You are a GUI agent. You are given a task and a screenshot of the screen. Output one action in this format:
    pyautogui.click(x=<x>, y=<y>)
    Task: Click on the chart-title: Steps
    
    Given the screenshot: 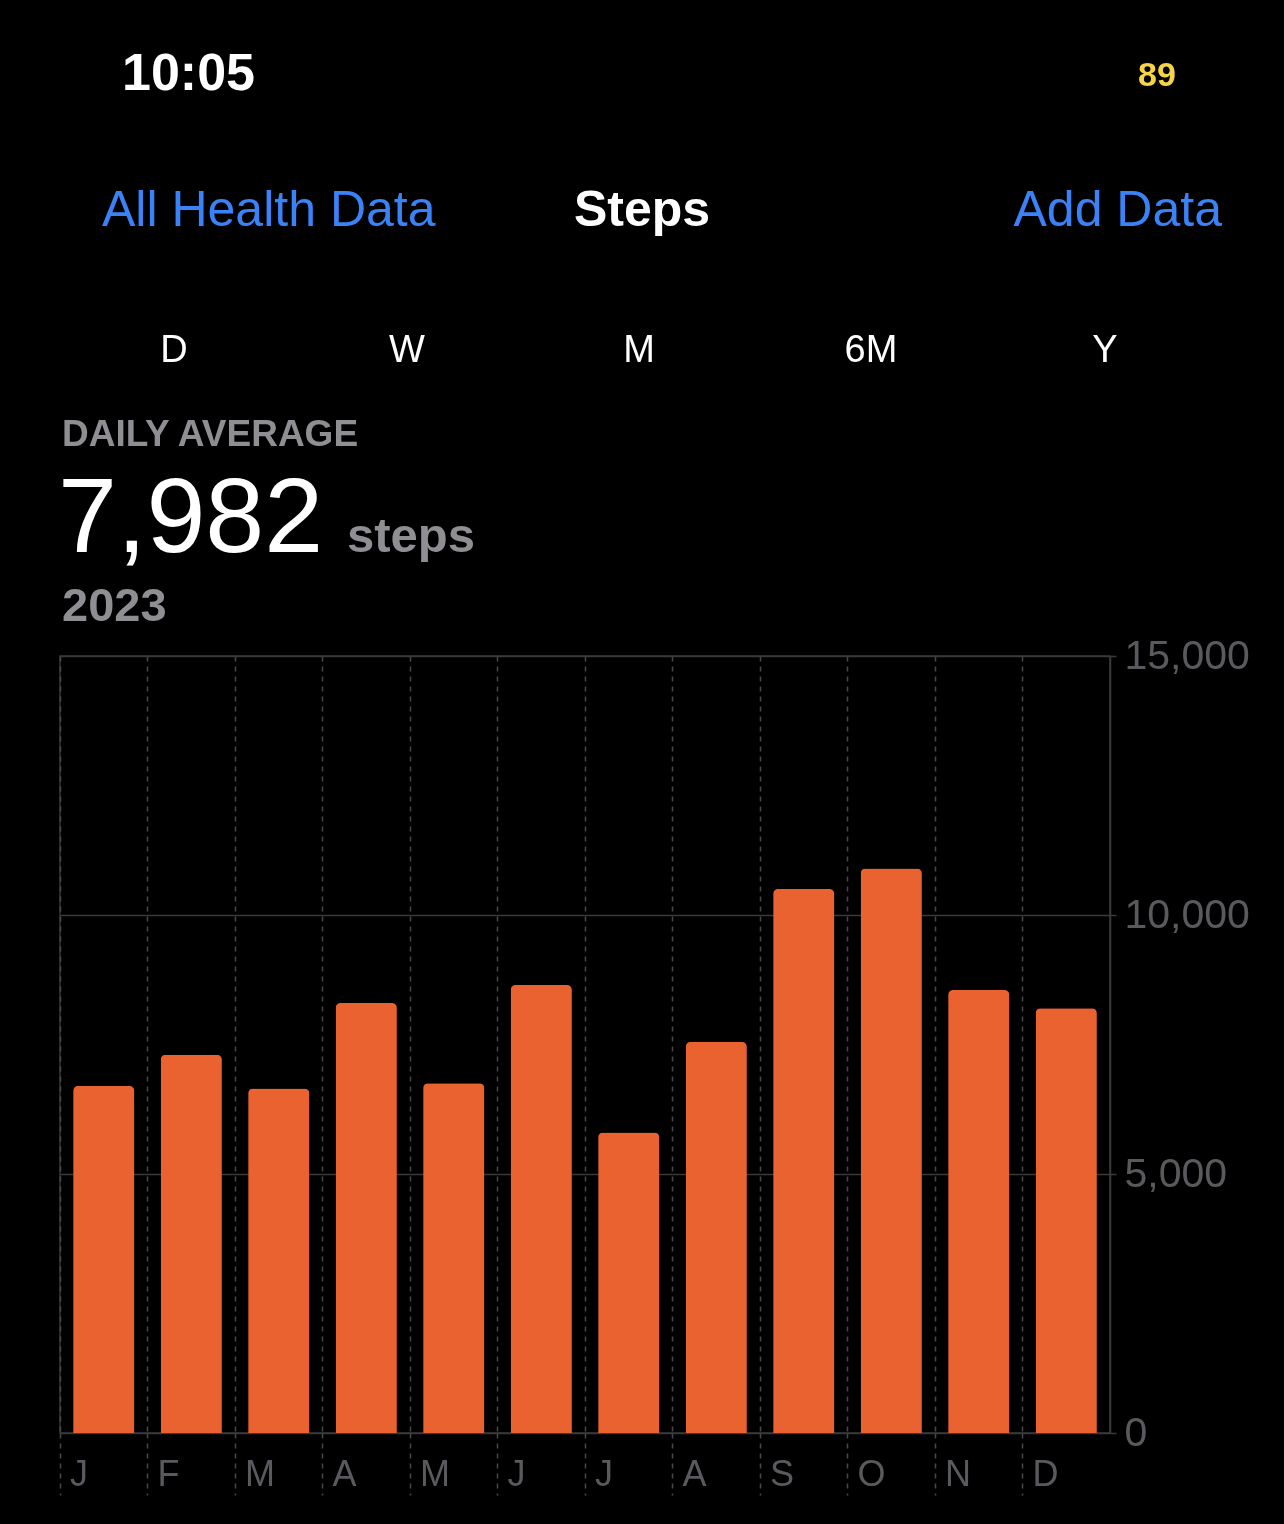 What is the action you would take?
    pyautogui.click(x=642, y=209)
    